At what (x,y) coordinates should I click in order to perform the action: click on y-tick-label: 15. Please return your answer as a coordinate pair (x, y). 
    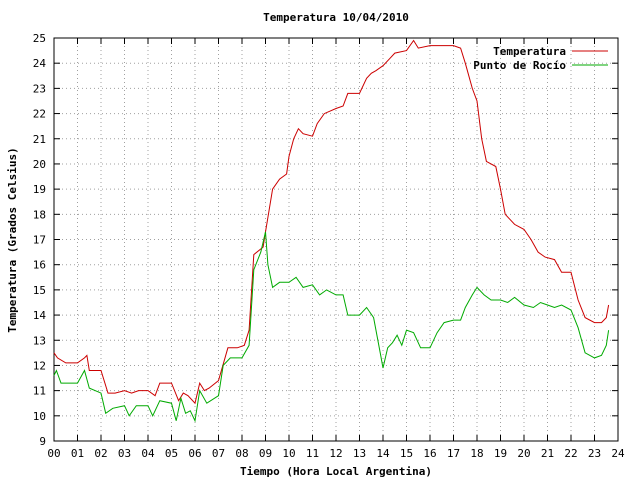
    Looking at the image, I should click on (39, 290).